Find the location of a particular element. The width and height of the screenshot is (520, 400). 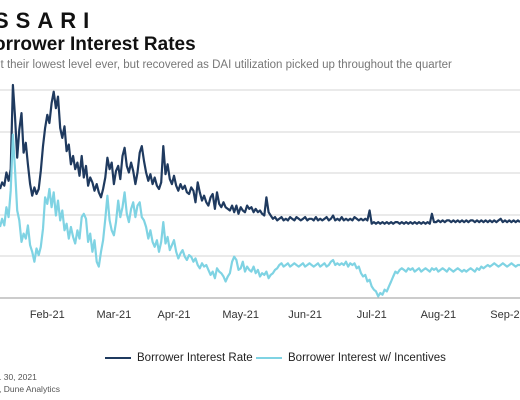

legend-swatch-borrower-incentives is located at coordinates (269, 358).